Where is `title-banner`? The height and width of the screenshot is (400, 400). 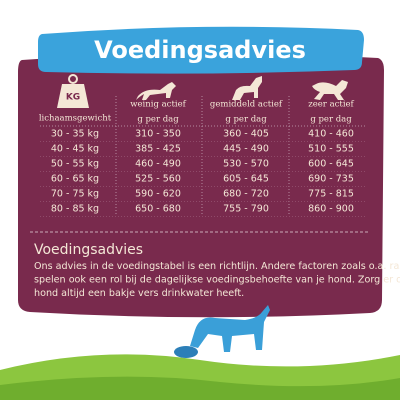
title-banner is located at coordinates (201, 50).